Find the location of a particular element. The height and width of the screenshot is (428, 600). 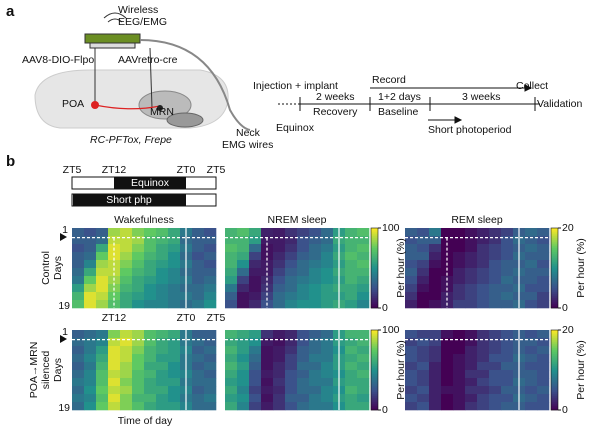

colorbar-tick-label: 20 is located at coordinates (568, 228).